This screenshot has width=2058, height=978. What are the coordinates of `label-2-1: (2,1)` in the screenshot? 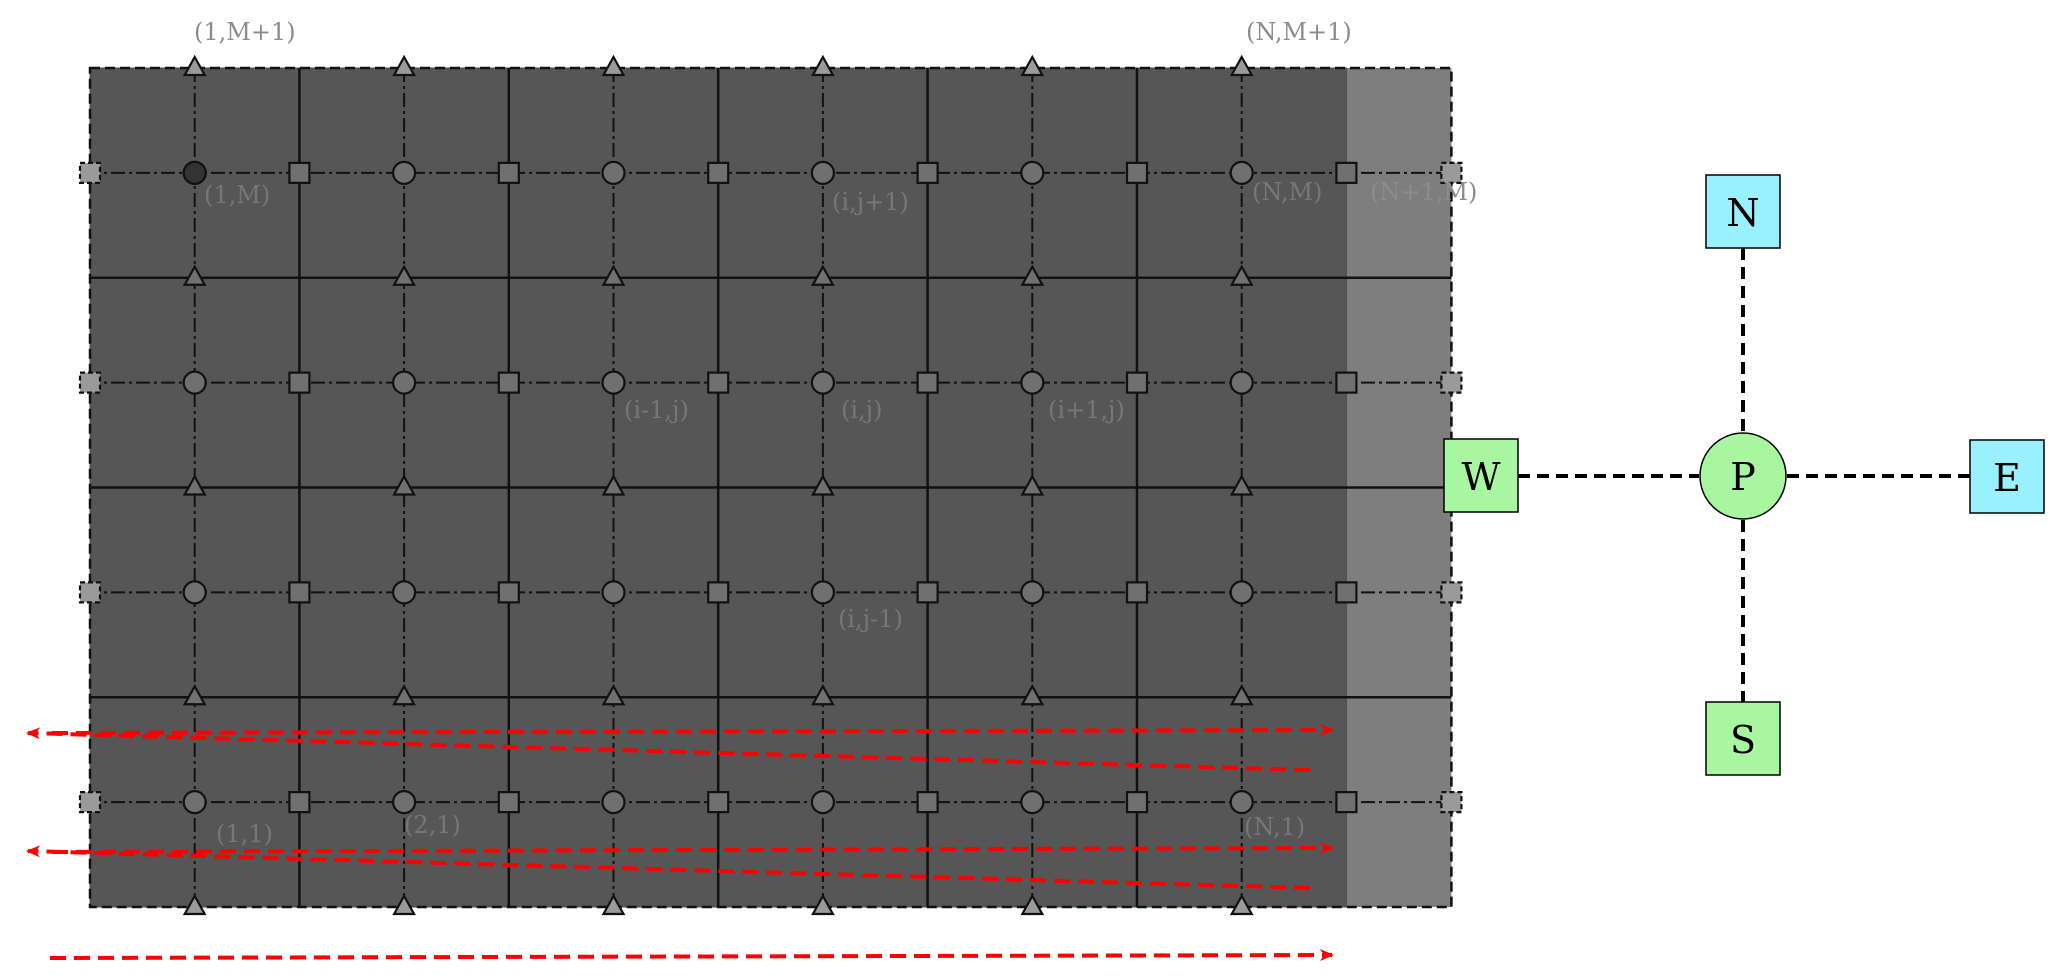 It's located at (432, 825).